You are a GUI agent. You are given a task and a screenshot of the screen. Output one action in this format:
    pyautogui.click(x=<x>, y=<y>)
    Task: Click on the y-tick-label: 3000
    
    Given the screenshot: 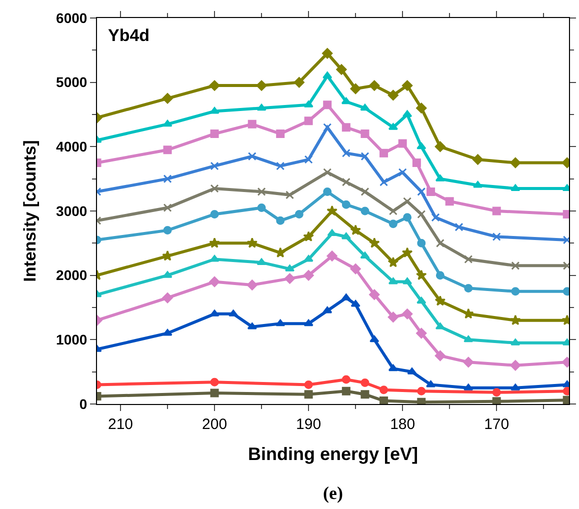 What is the action you would take?
    pyautogui.click(x=72, y=210)
    